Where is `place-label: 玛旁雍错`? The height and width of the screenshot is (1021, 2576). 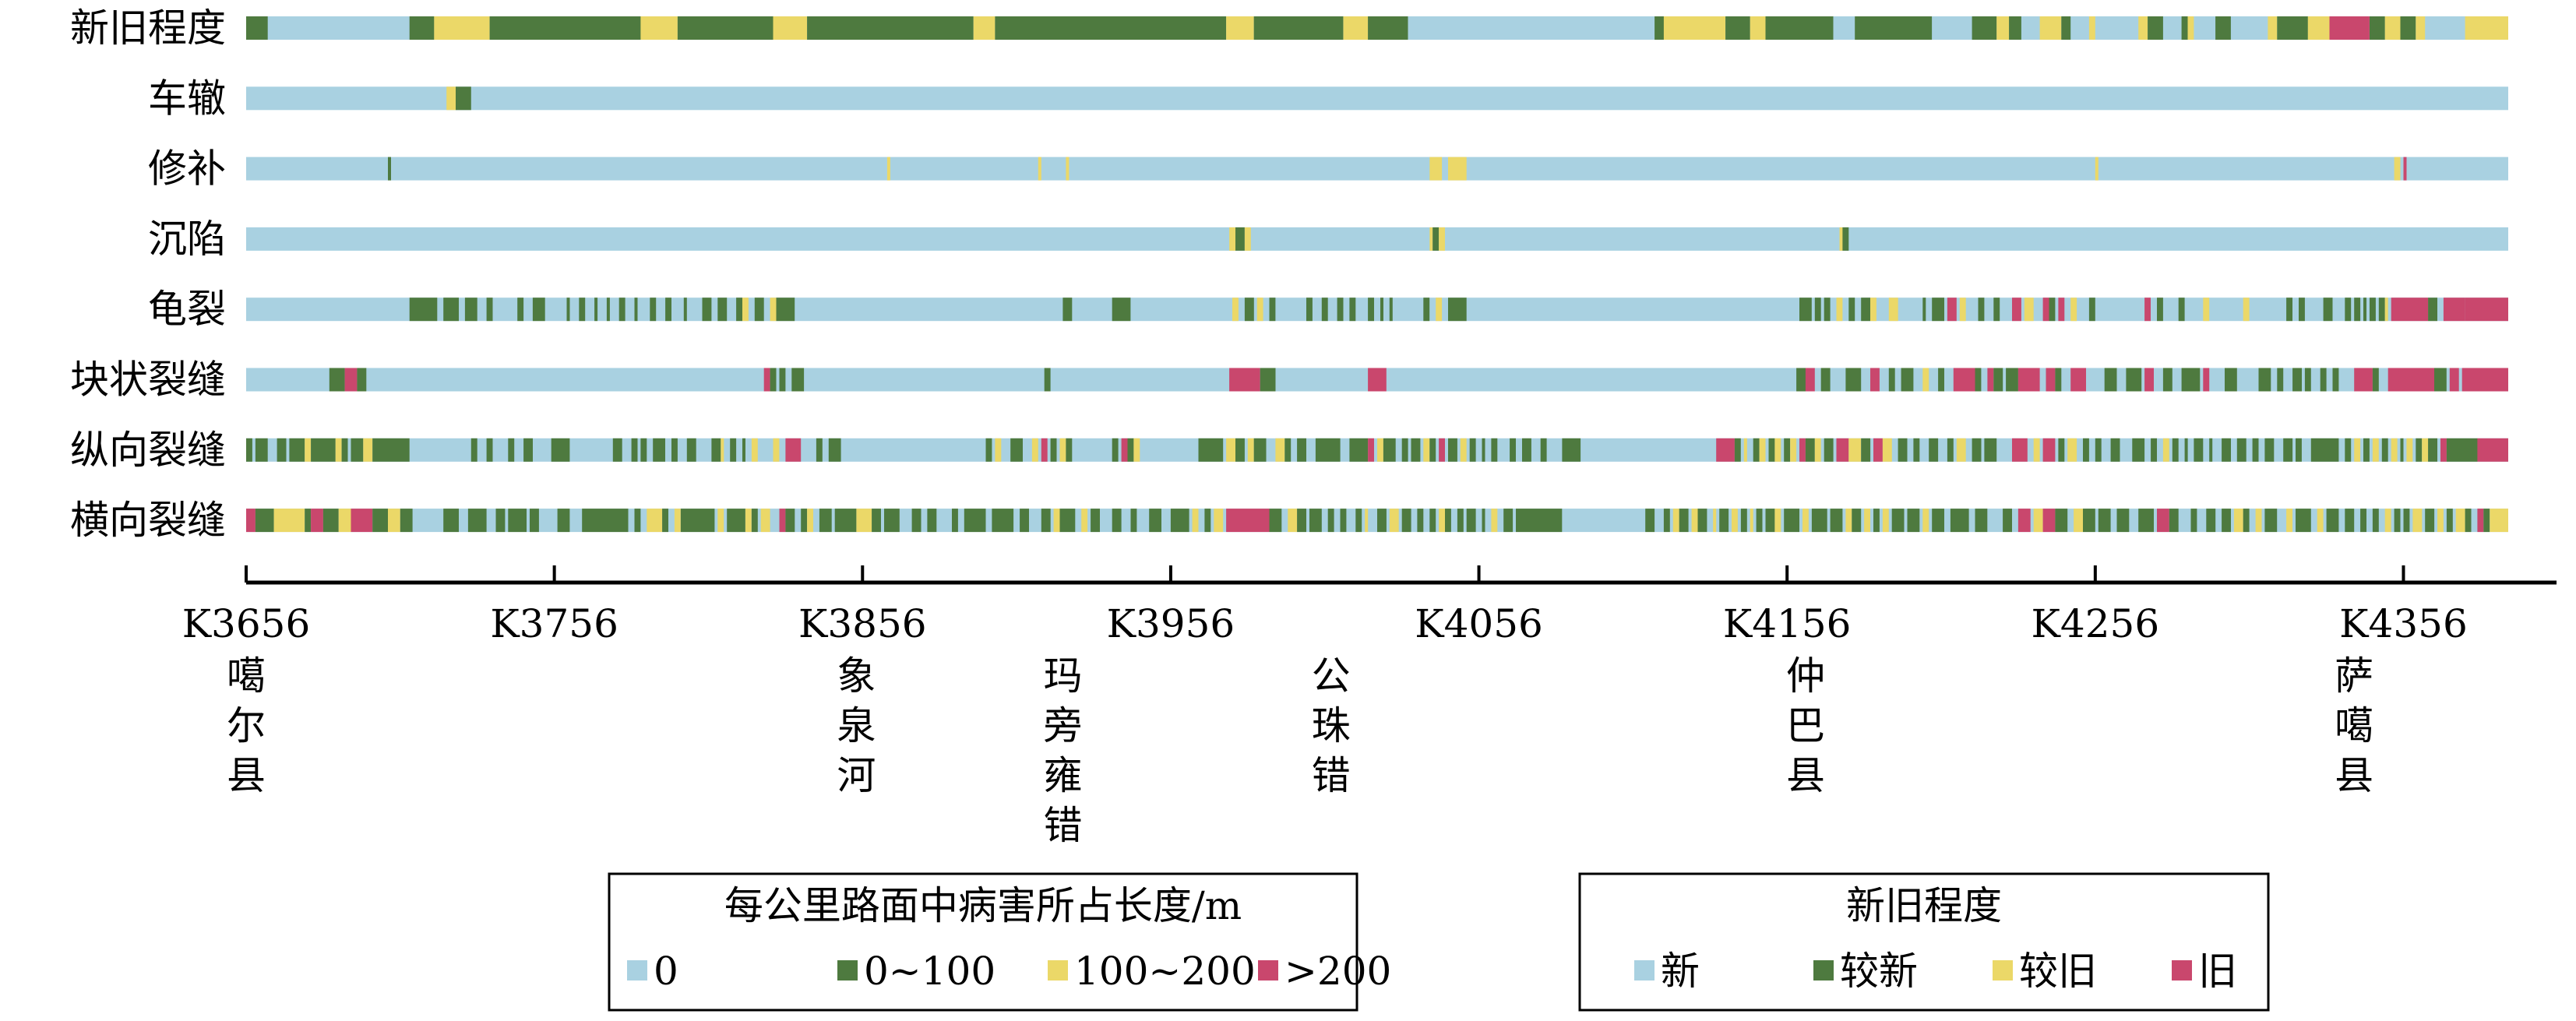 place-label: 玛旁雍错 is located at coordinates (1062, 750).